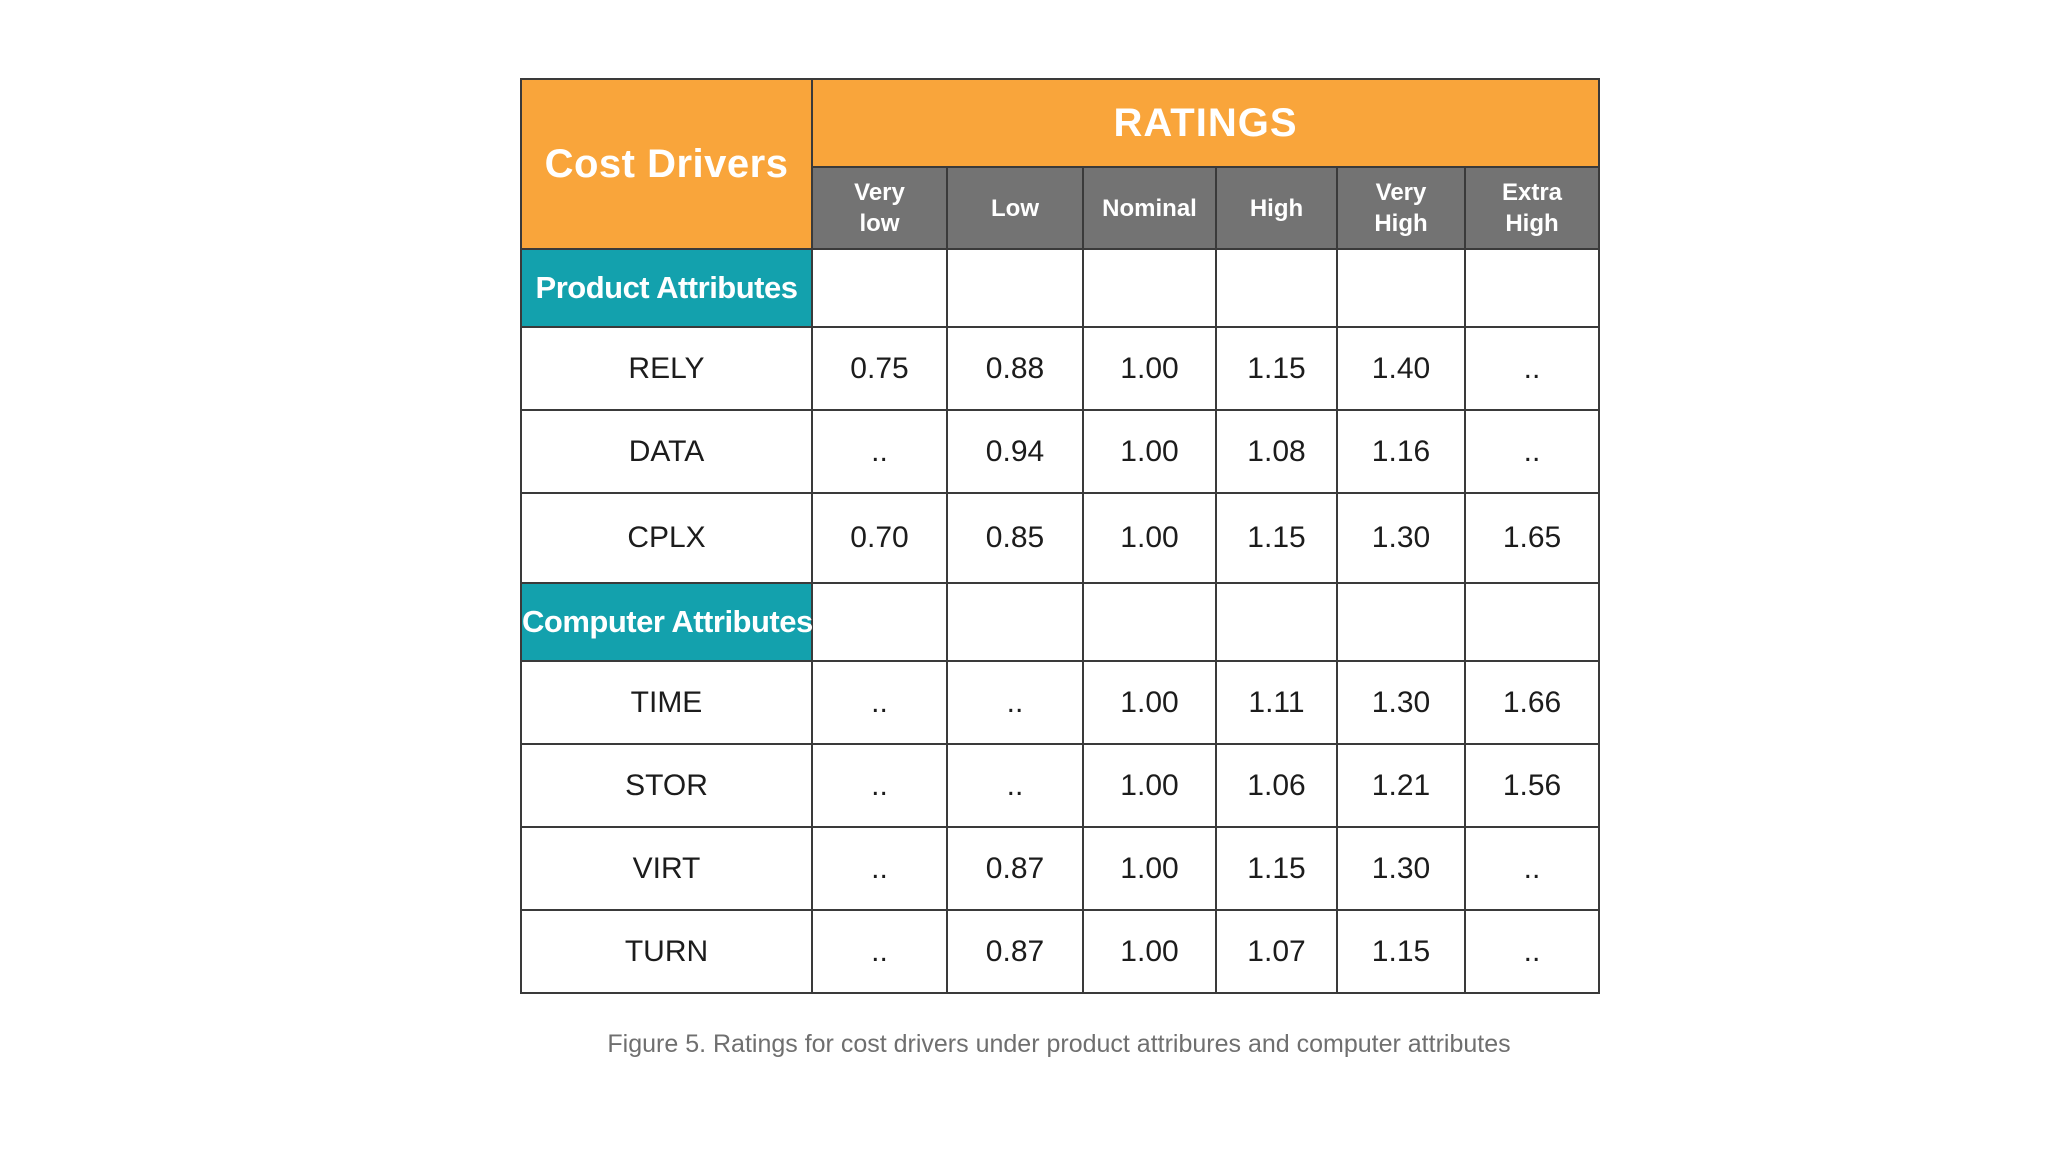  I want to click on driver-name: VIRT, so click(666, 868).